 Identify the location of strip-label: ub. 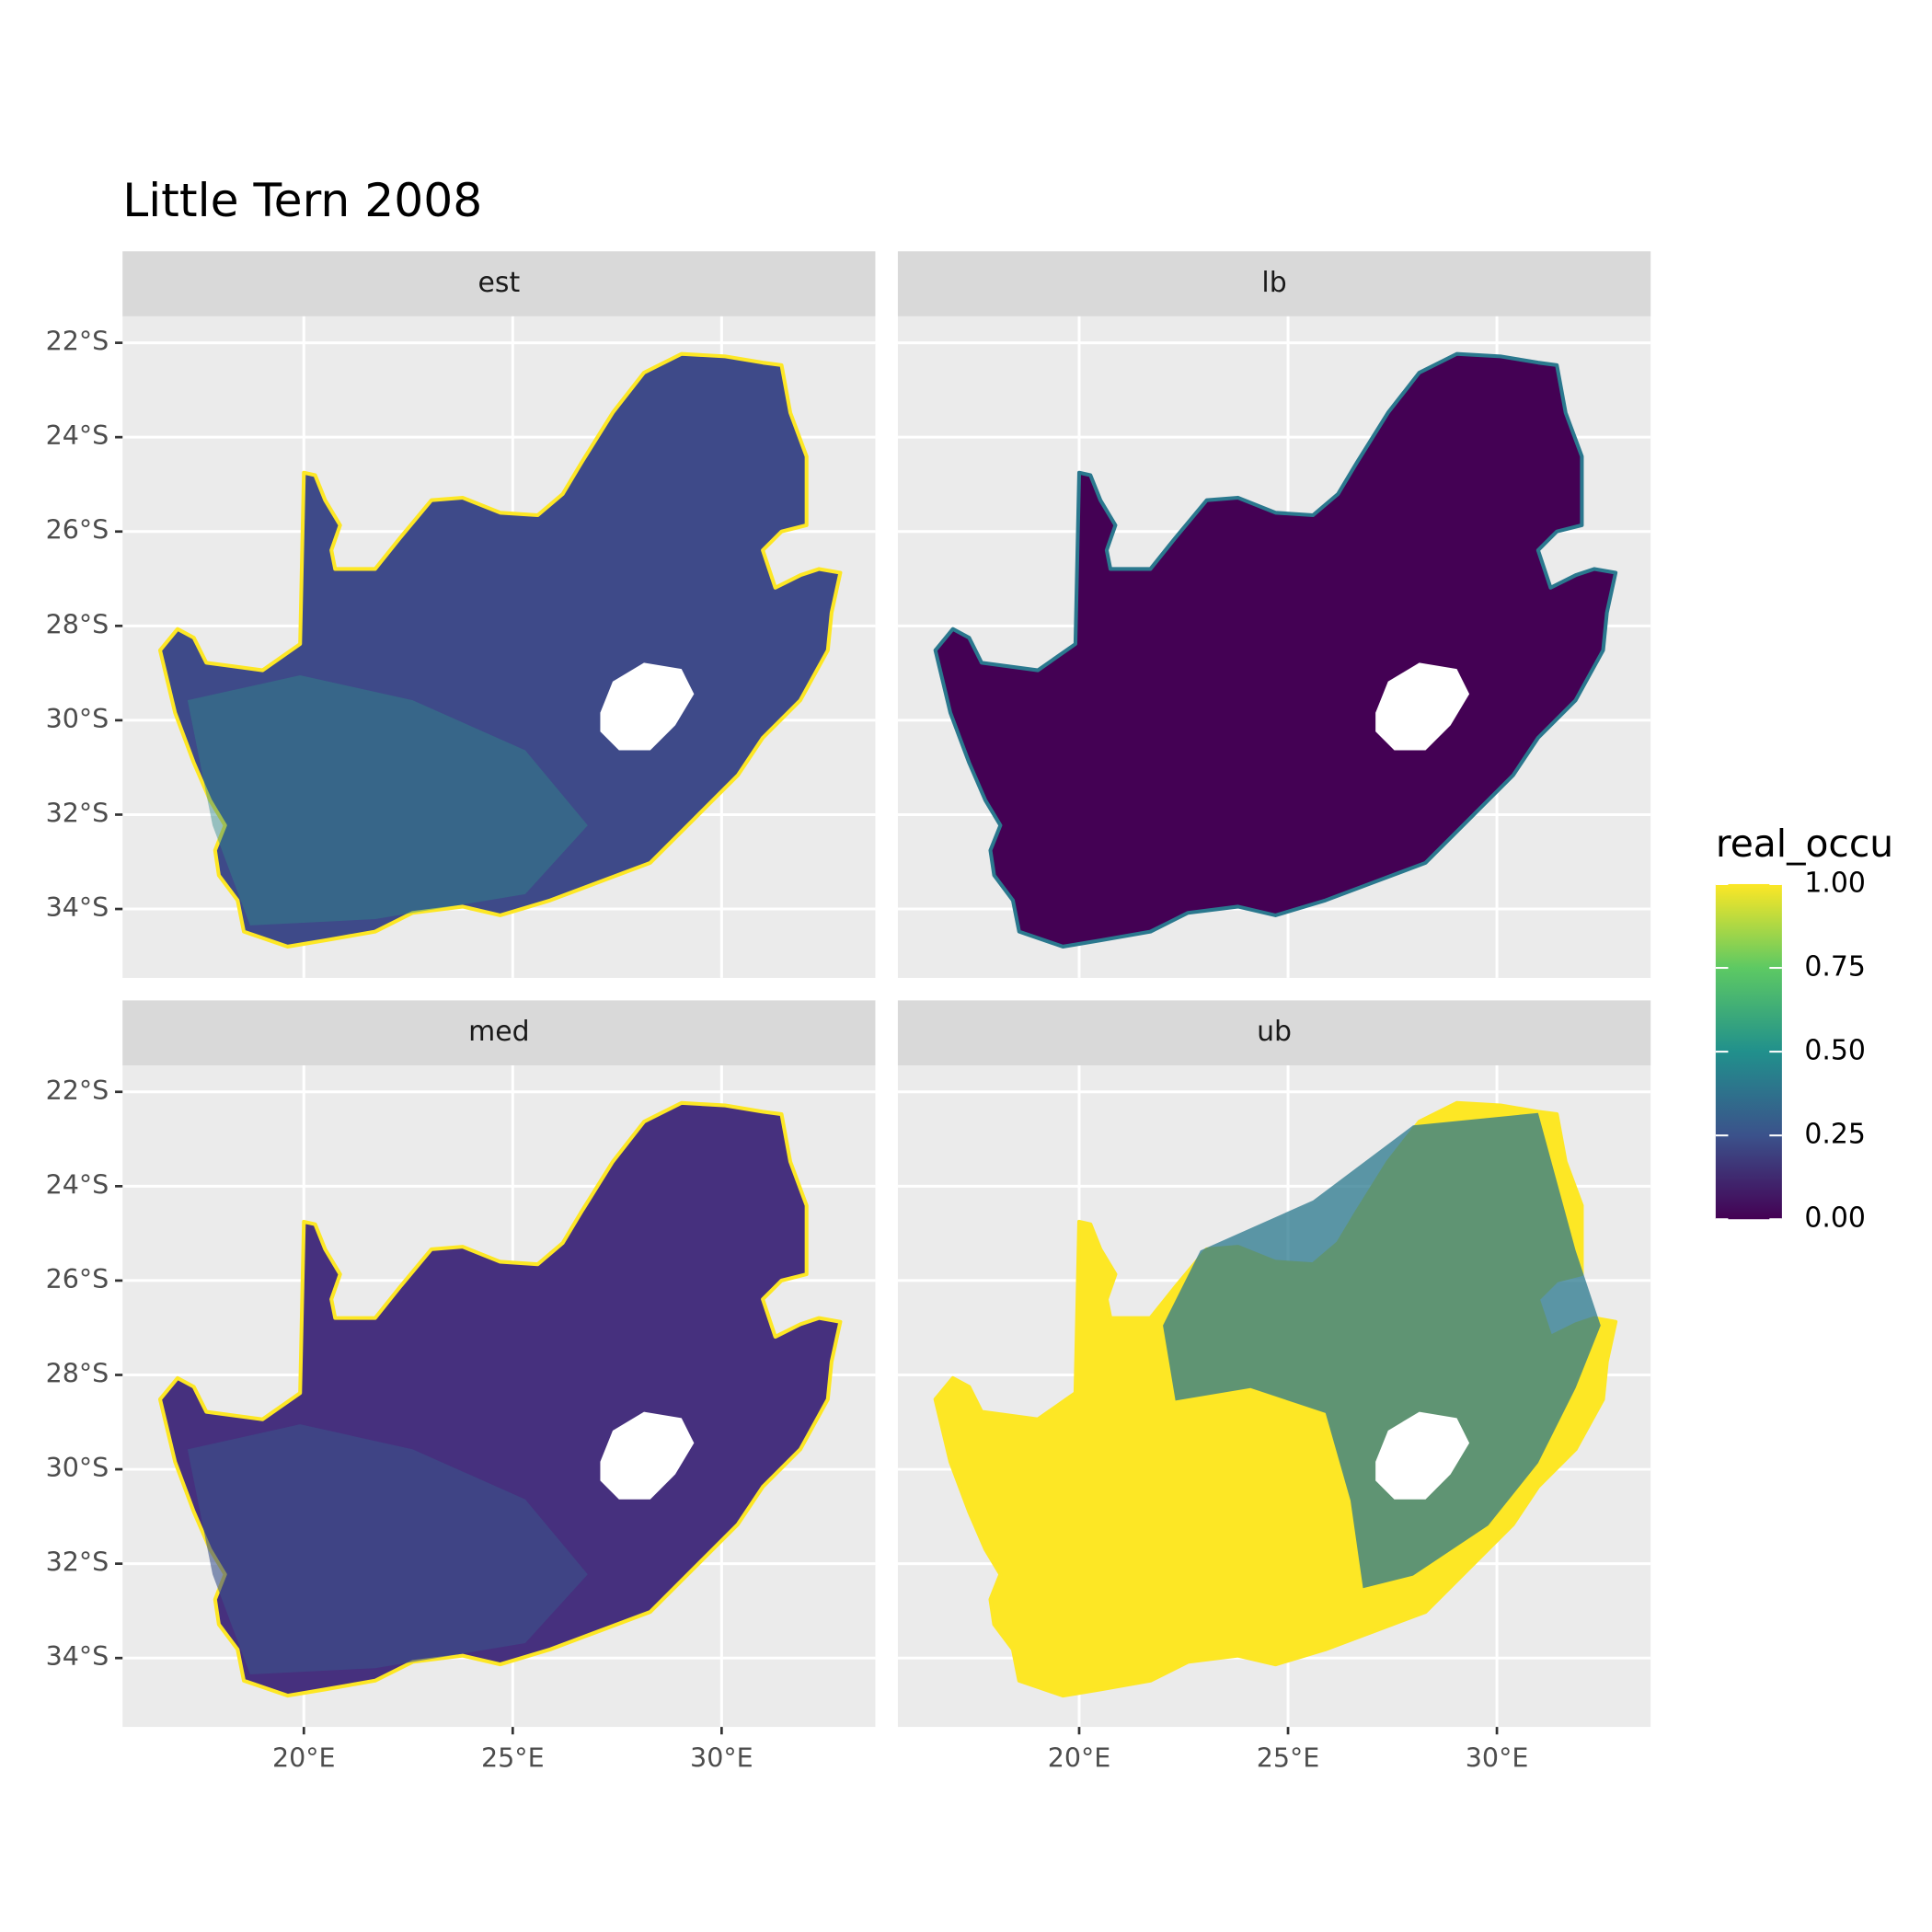
(1274, 1032).